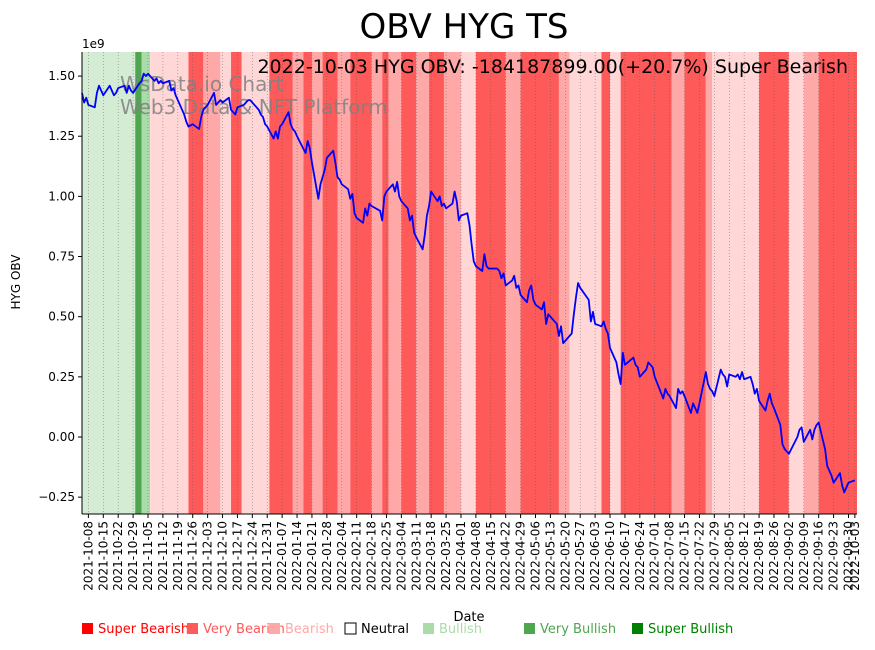 The height and width of the screenshot is (650, 875). I want to click on chart-title: OBV HYG TS, so click(464, 27).